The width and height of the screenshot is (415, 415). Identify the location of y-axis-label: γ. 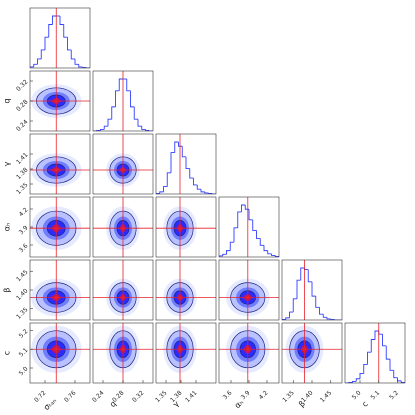
(7, 163).